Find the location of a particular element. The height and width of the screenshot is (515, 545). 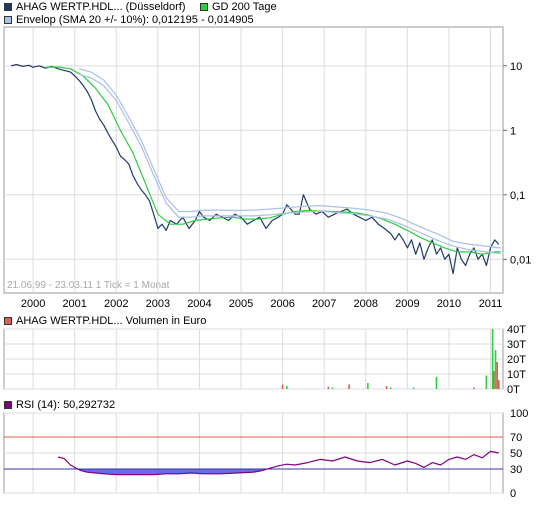

y-tick-label: 10 is located at coordinates (516, 67).